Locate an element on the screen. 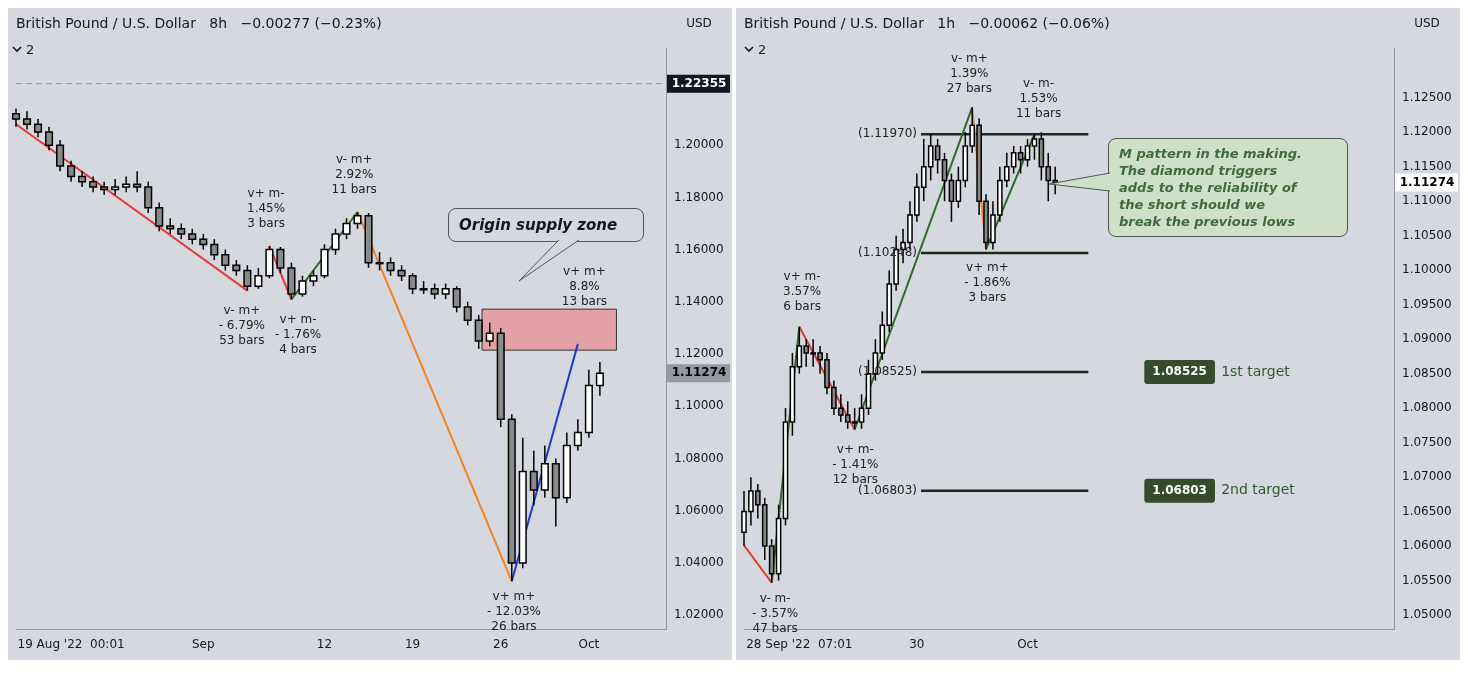 The height and width of the screenshot is (677, 1468). annotation: v+ m- - 1.76% 4 bars is located at coordinates (298, 333).